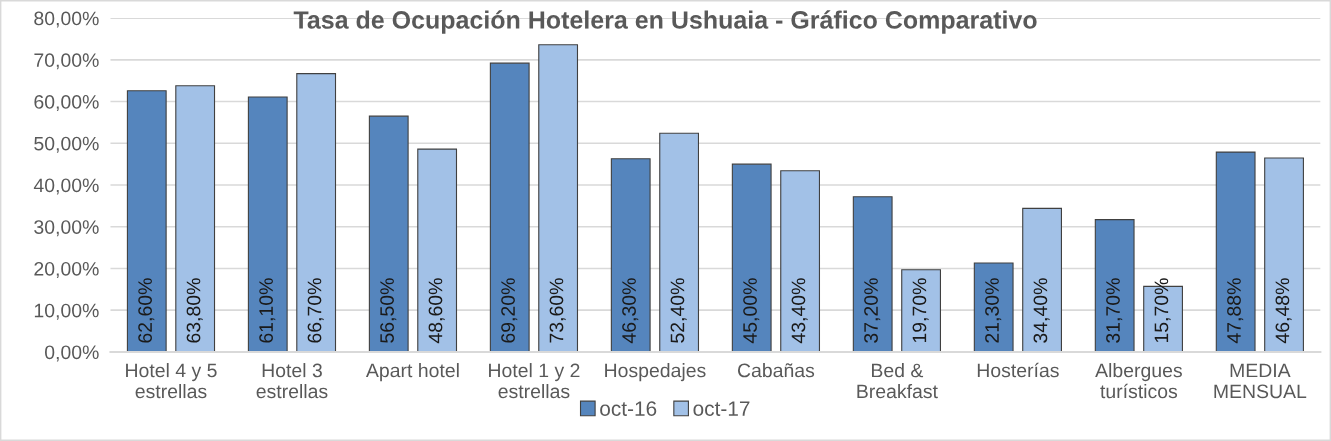  What do you see at coordinates (872, 310) in the screenshot?
I see `data-label: 37,20%` at bounding box center [872, 310].